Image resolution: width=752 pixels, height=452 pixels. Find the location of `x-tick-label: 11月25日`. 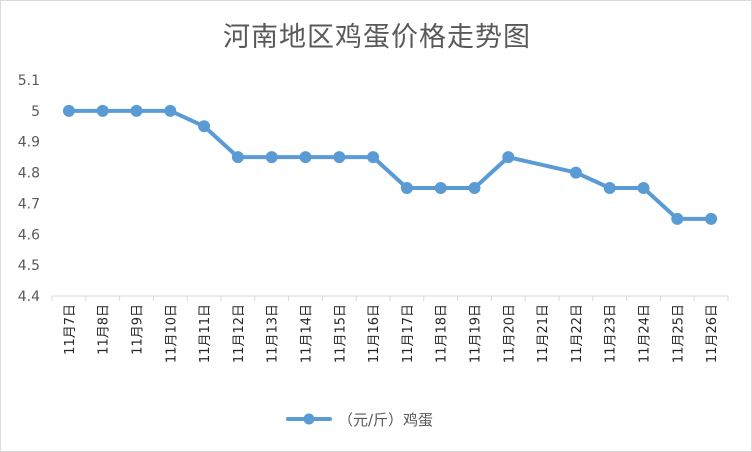

x-tick-label: 11月25日 is located at coordinates (678, 333).